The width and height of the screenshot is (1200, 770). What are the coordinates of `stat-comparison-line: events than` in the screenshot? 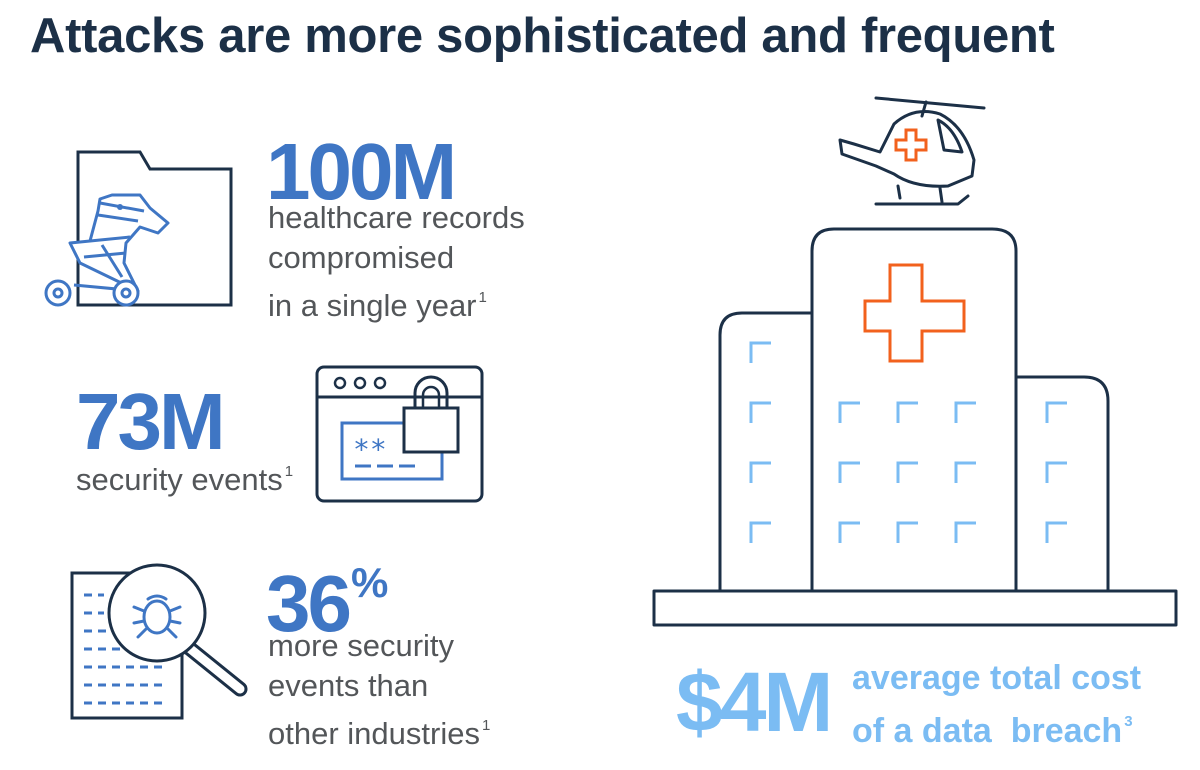 It's located at (348, 685).